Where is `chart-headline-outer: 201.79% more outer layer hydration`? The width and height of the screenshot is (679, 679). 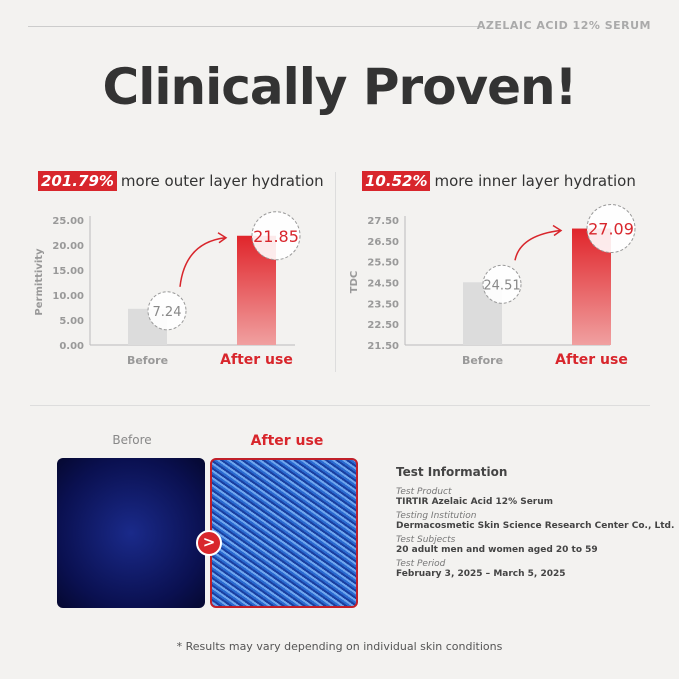 chart-headline-outer: 201.79% more outer layer hydration is located at coordinates (181, 181).